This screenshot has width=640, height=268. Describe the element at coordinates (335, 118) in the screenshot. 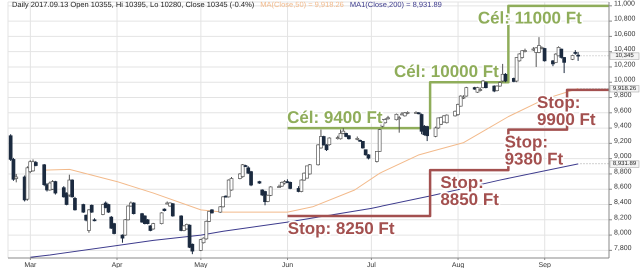

I see `annotation: Cél: 9400 Ft` at that location.